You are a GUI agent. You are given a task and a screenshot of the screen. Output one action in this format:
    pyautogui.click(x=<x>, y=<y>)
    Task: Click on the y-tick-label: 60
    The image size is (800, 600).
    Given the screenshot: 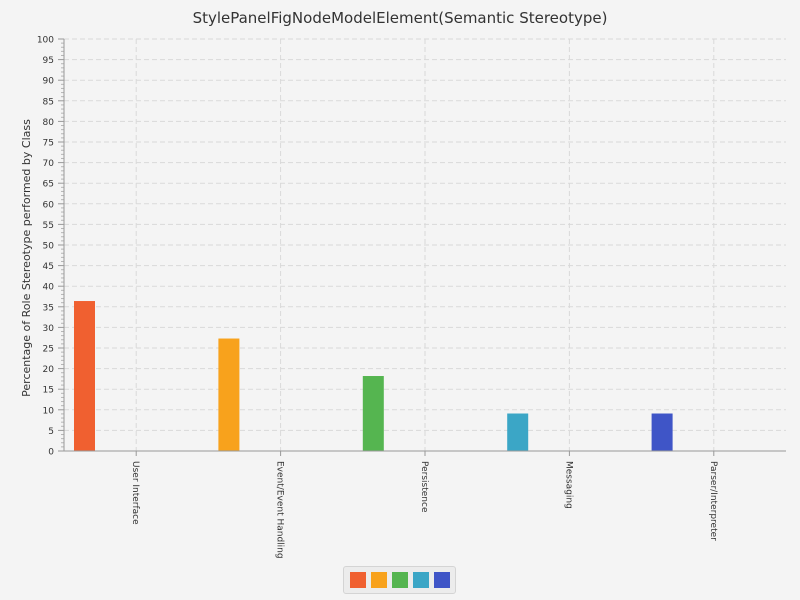 What is the action you would take?
    pyautogui.click(x=49, y=205)
    